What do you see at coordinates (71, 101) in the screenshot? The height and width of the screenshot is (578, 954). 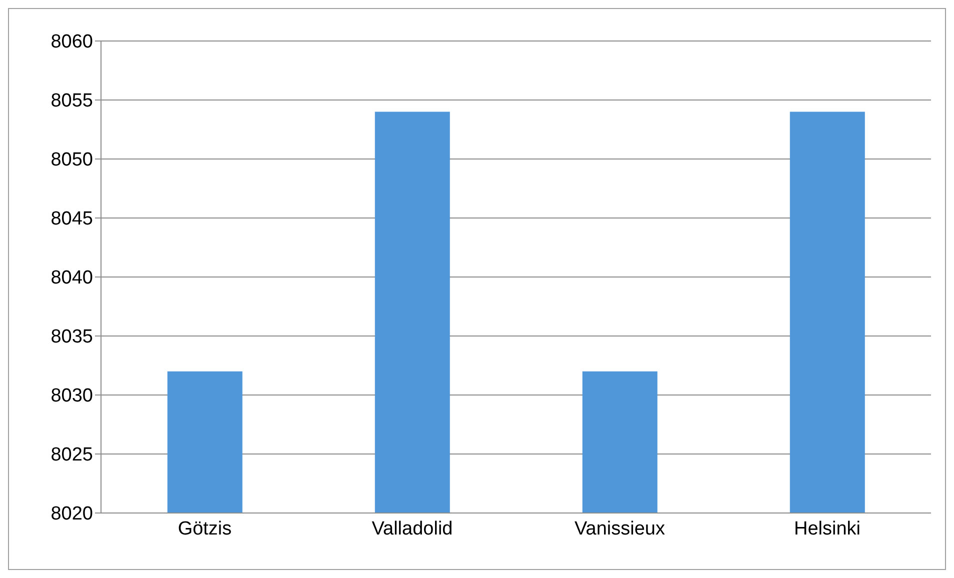 I see `y-tick-label: 8055` at bounding box center [71, 101].